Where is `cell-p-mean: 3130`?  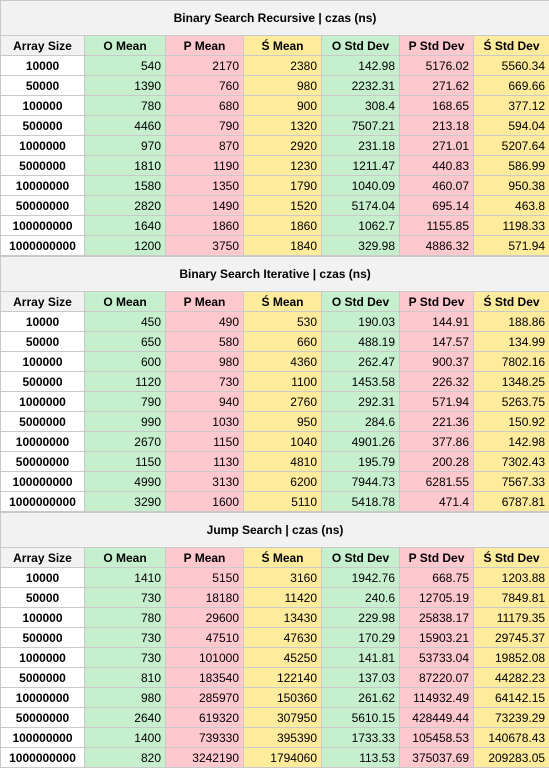 cell-p-mean: 3130 is located at coordinates (205, 482).